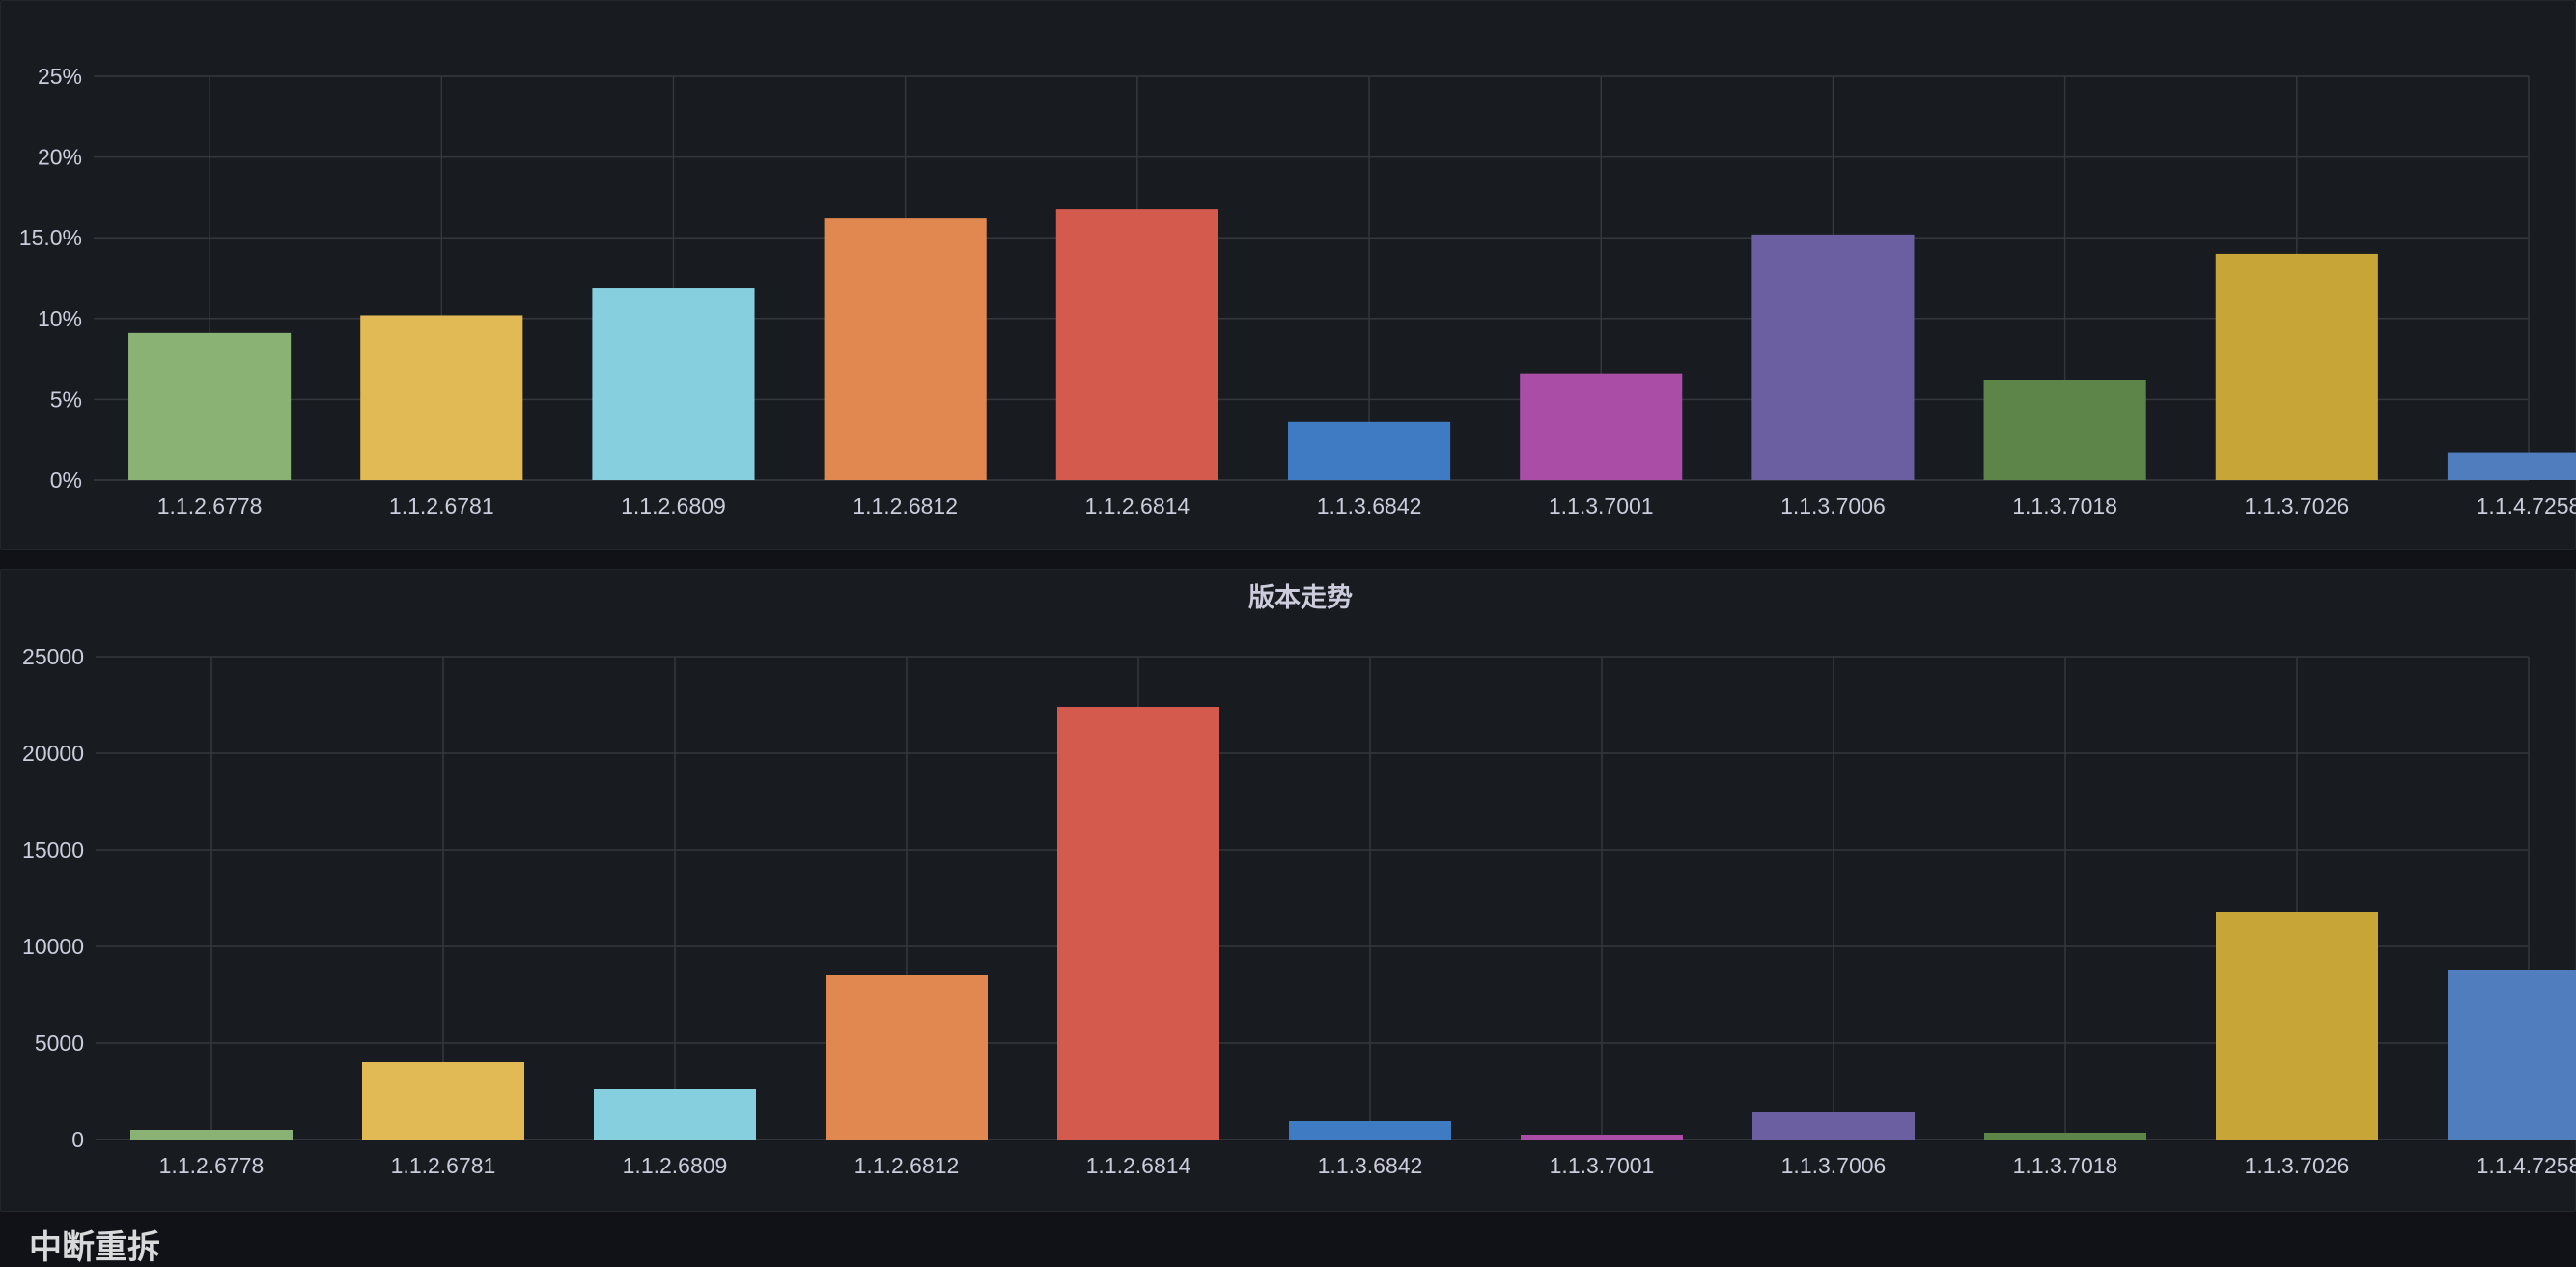 The height and width of the screenshot is (1267, 2576). What do you see at coordinates (66, 398) in the screenshot?
I see `y-tick-label: 5%` at bounding box center [66, 398].